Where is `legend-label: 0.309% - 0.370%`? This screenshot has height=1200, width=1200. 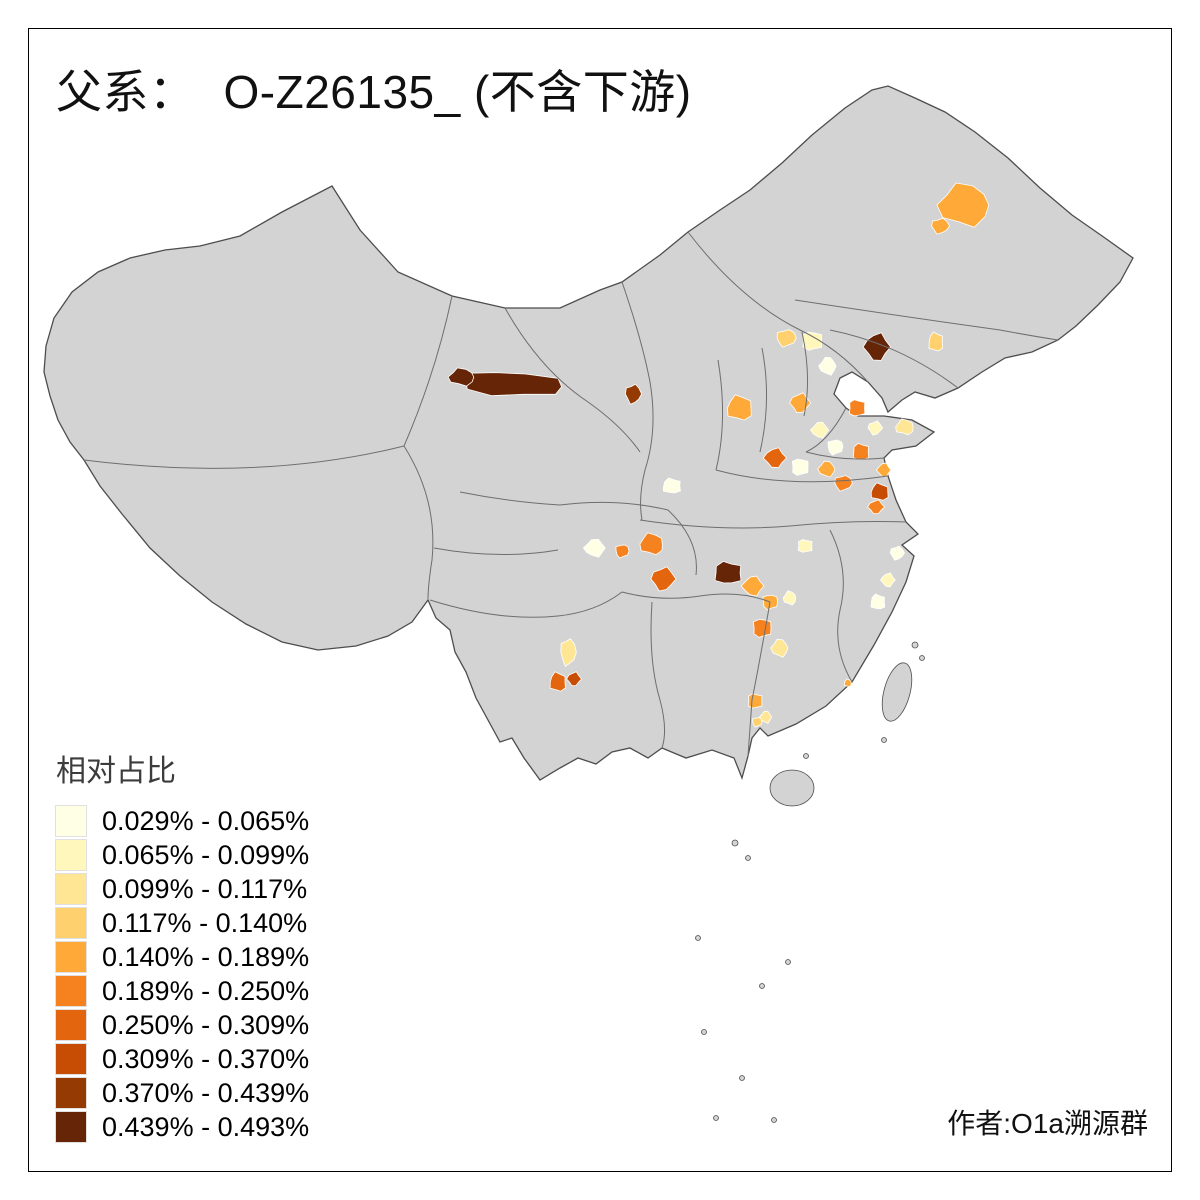
legend-label: 0.309% - 0.370% is located at coordinates (206, 1058).